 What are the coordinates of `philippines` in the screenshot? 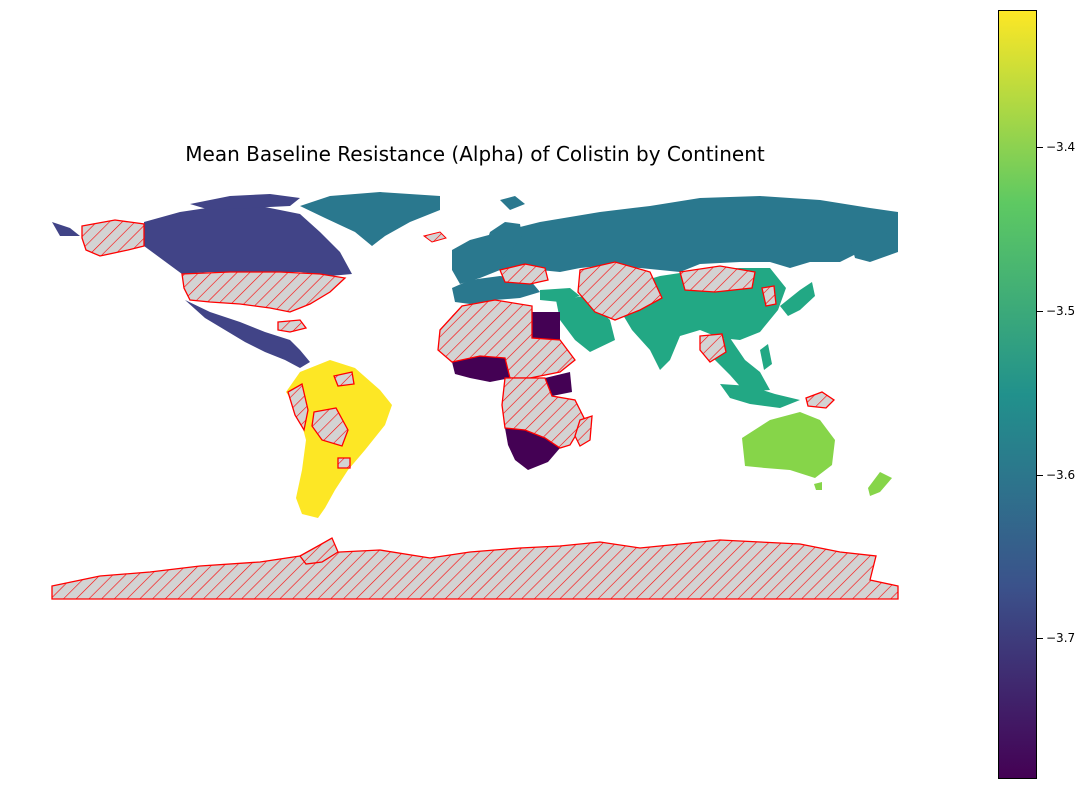 It's located at (766, 357).